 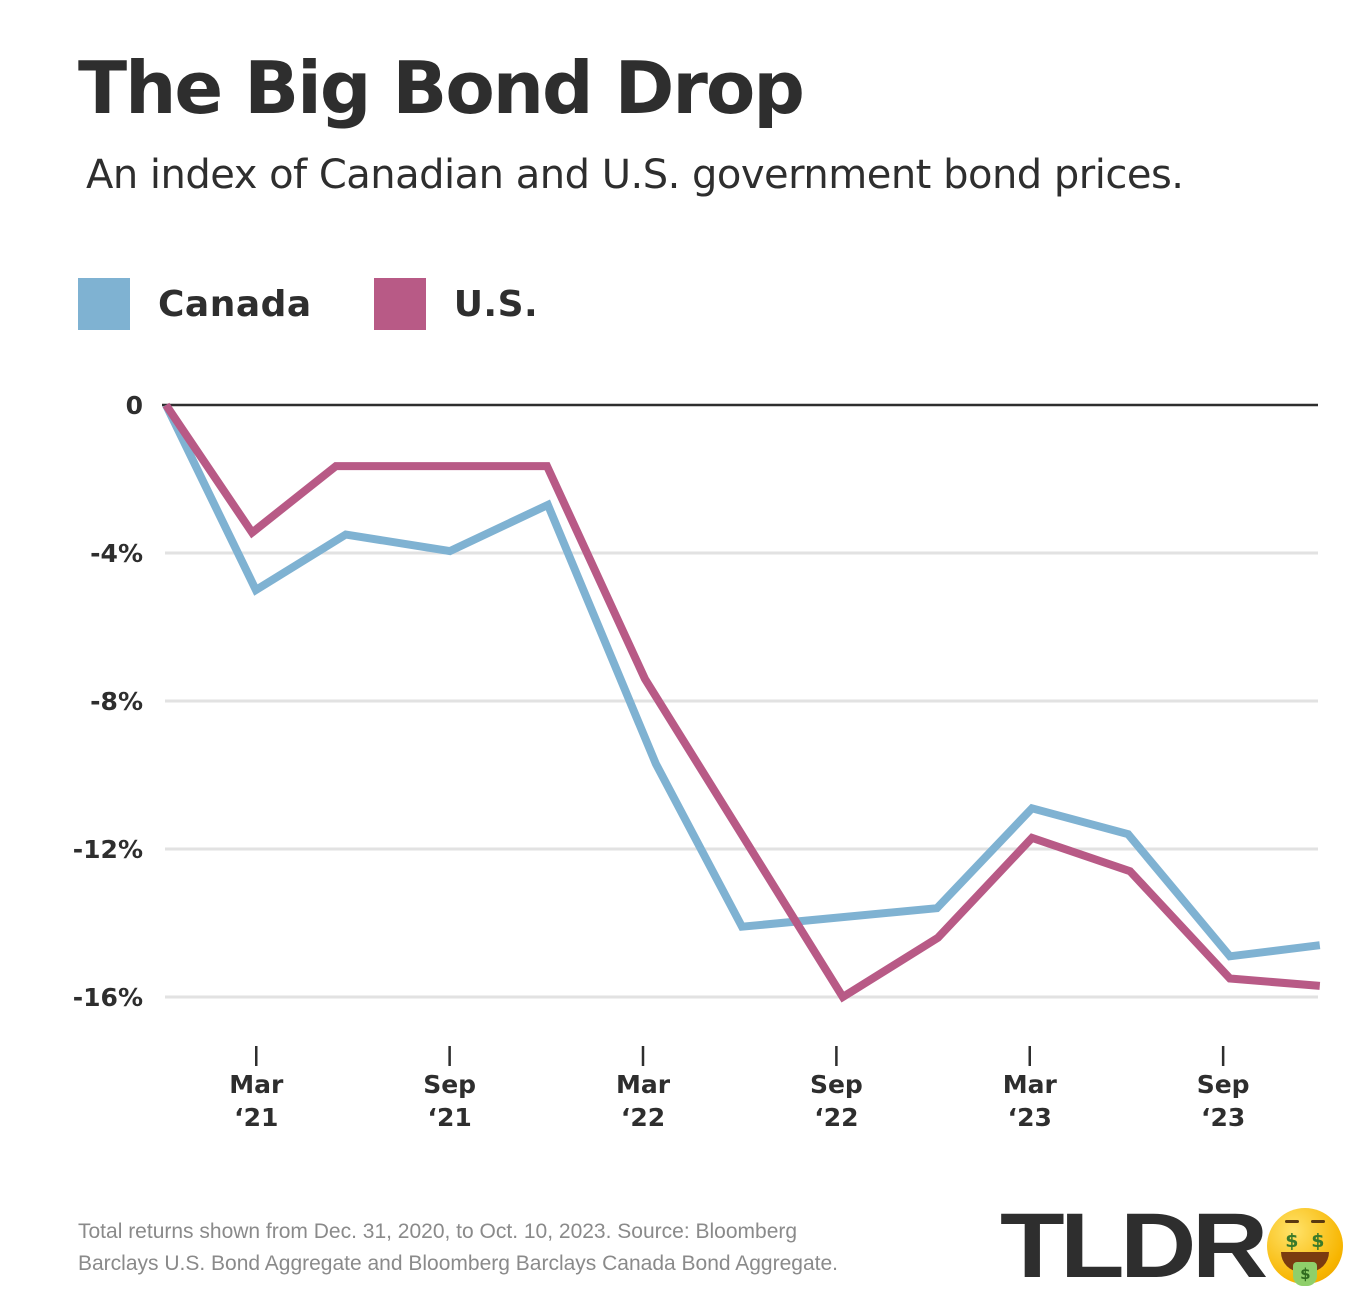 What do you see at coordinates (1318, 1221) in the screenshot?
I see `emoji-brow-right` at bounding box center [1318, 1221].